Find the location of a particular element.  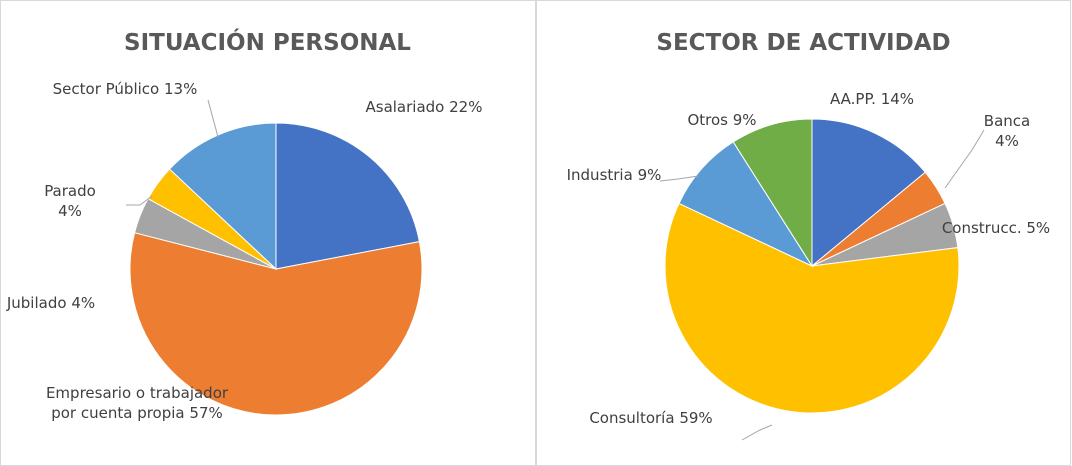

category-label: Sector Público is located at coordinates (106, 89).